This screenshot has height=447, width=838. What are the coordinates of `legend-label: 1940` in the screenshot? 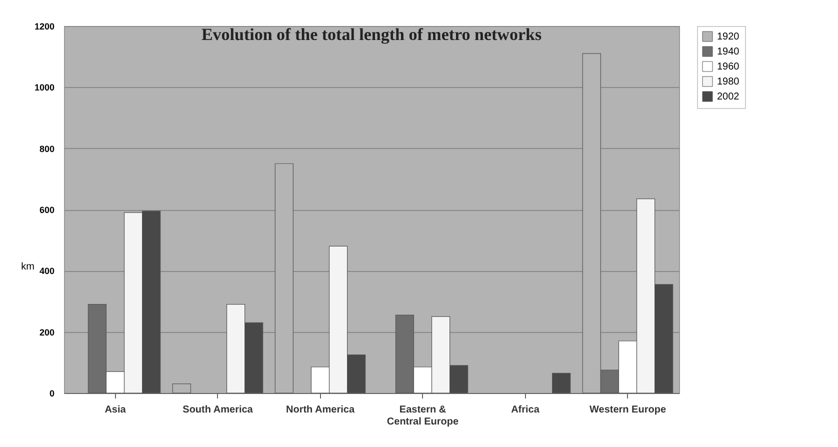 It's located at (728, 52).